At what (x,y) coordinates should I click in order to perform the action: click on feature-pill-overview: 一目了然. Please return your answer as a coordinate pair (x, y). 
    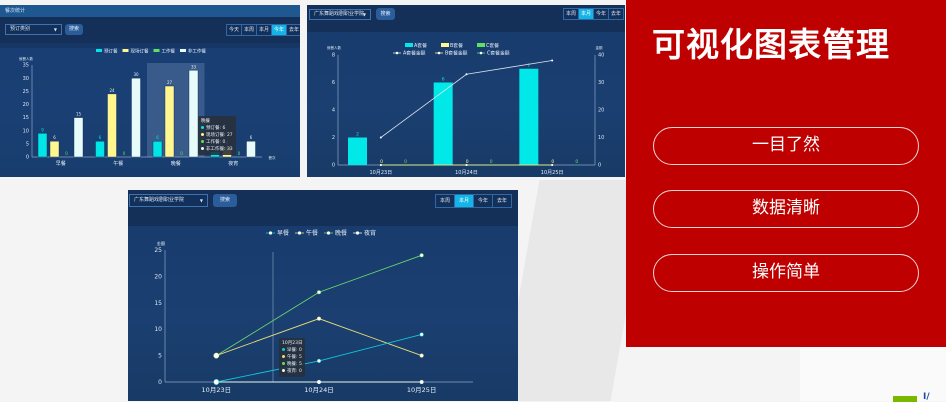
    Looking at the image, I should click on (786, 146).